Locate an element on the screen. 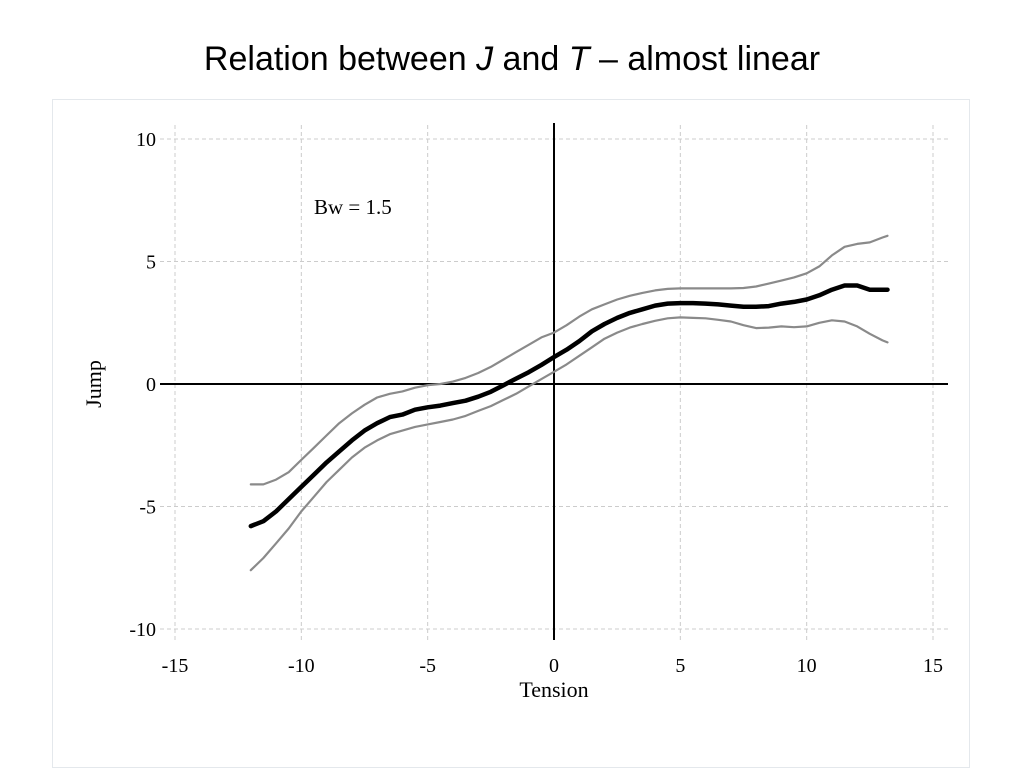 This screenshot has width=1024, height=768. slide-title: Relation between J and T – almost linear is located at coordinates (512, 59).